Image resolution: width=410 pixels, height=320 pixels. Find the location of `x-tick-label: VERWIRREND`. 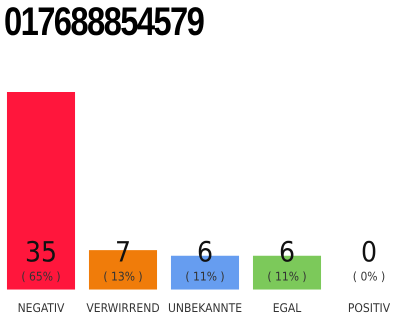

x-tick-label: VERWIRREND is located at coordinates (123, 307).